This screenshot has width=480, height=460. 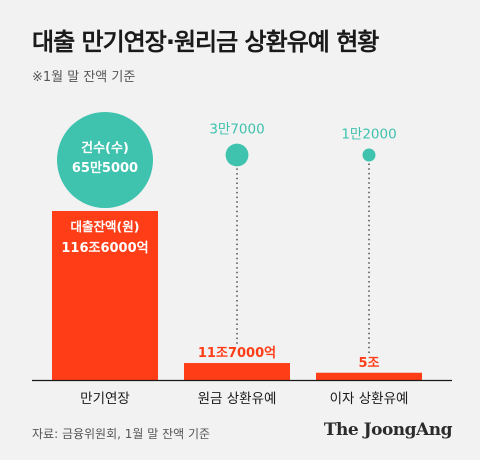 I want to click on x-tick-label: 원금 상환유예, so click(x=237, y=399).